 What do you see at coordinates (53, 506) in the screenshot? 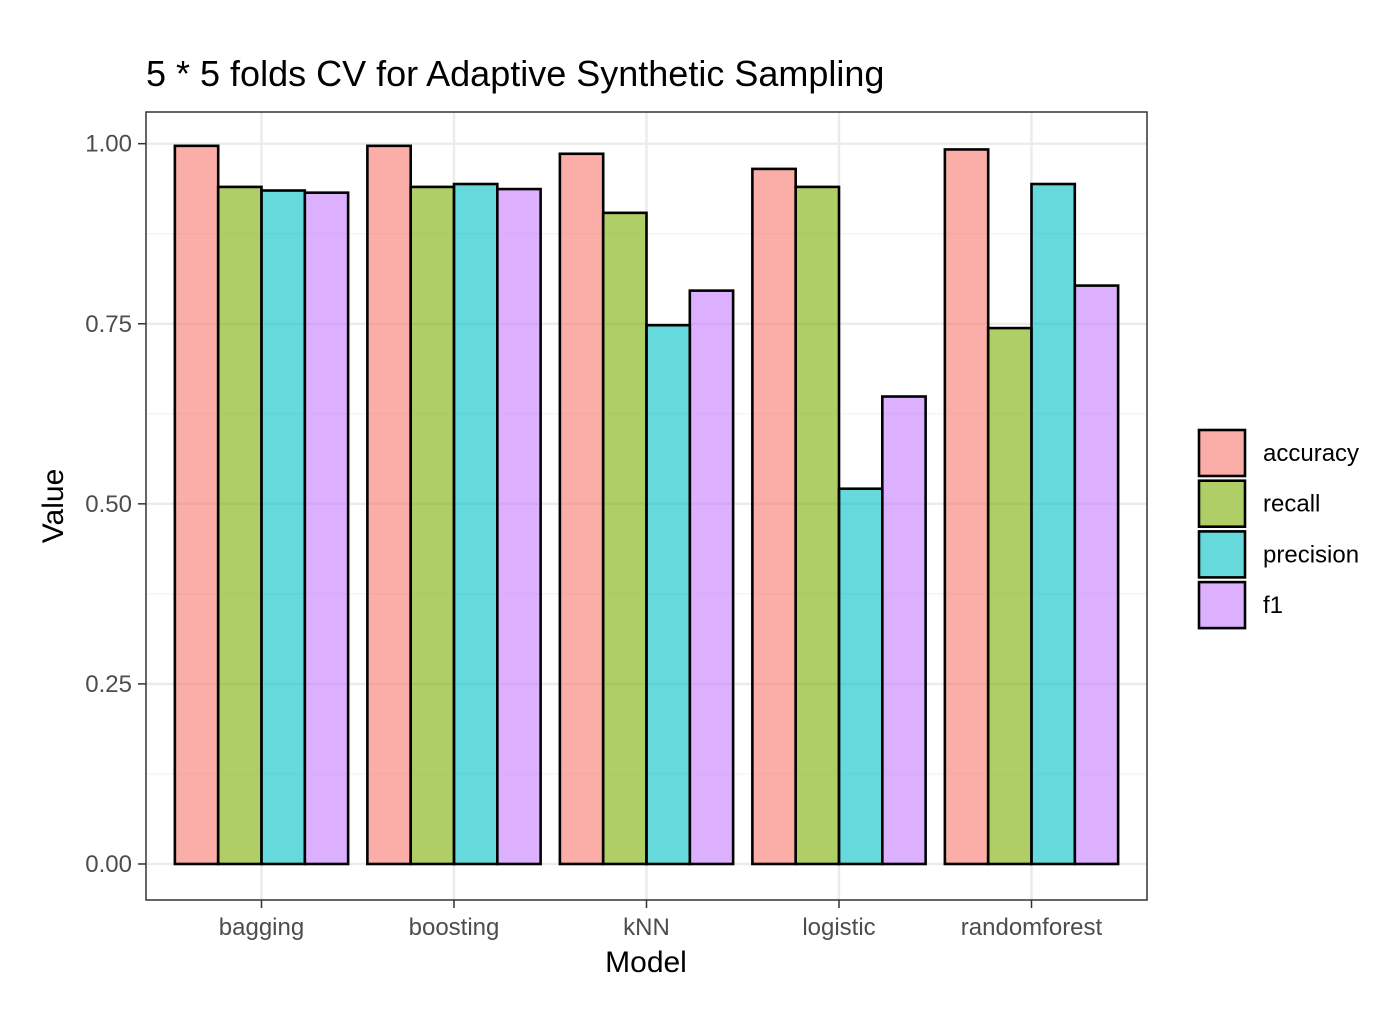
I see `y-axis-title: Value` at bounding box center [53, 506].